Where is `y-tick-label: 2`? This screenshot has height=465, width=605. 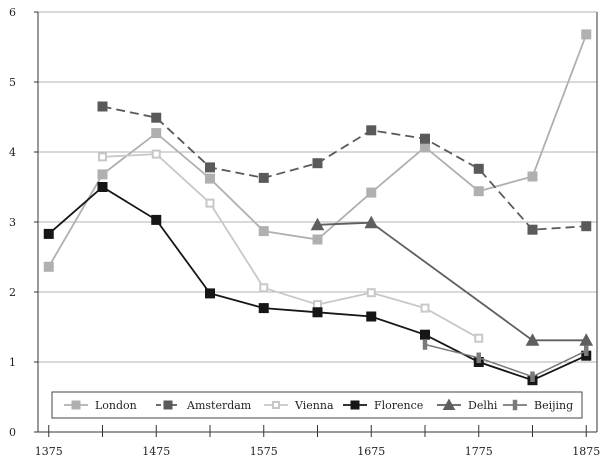
y-tick-label: 2 is located at coordinates (12, 292).